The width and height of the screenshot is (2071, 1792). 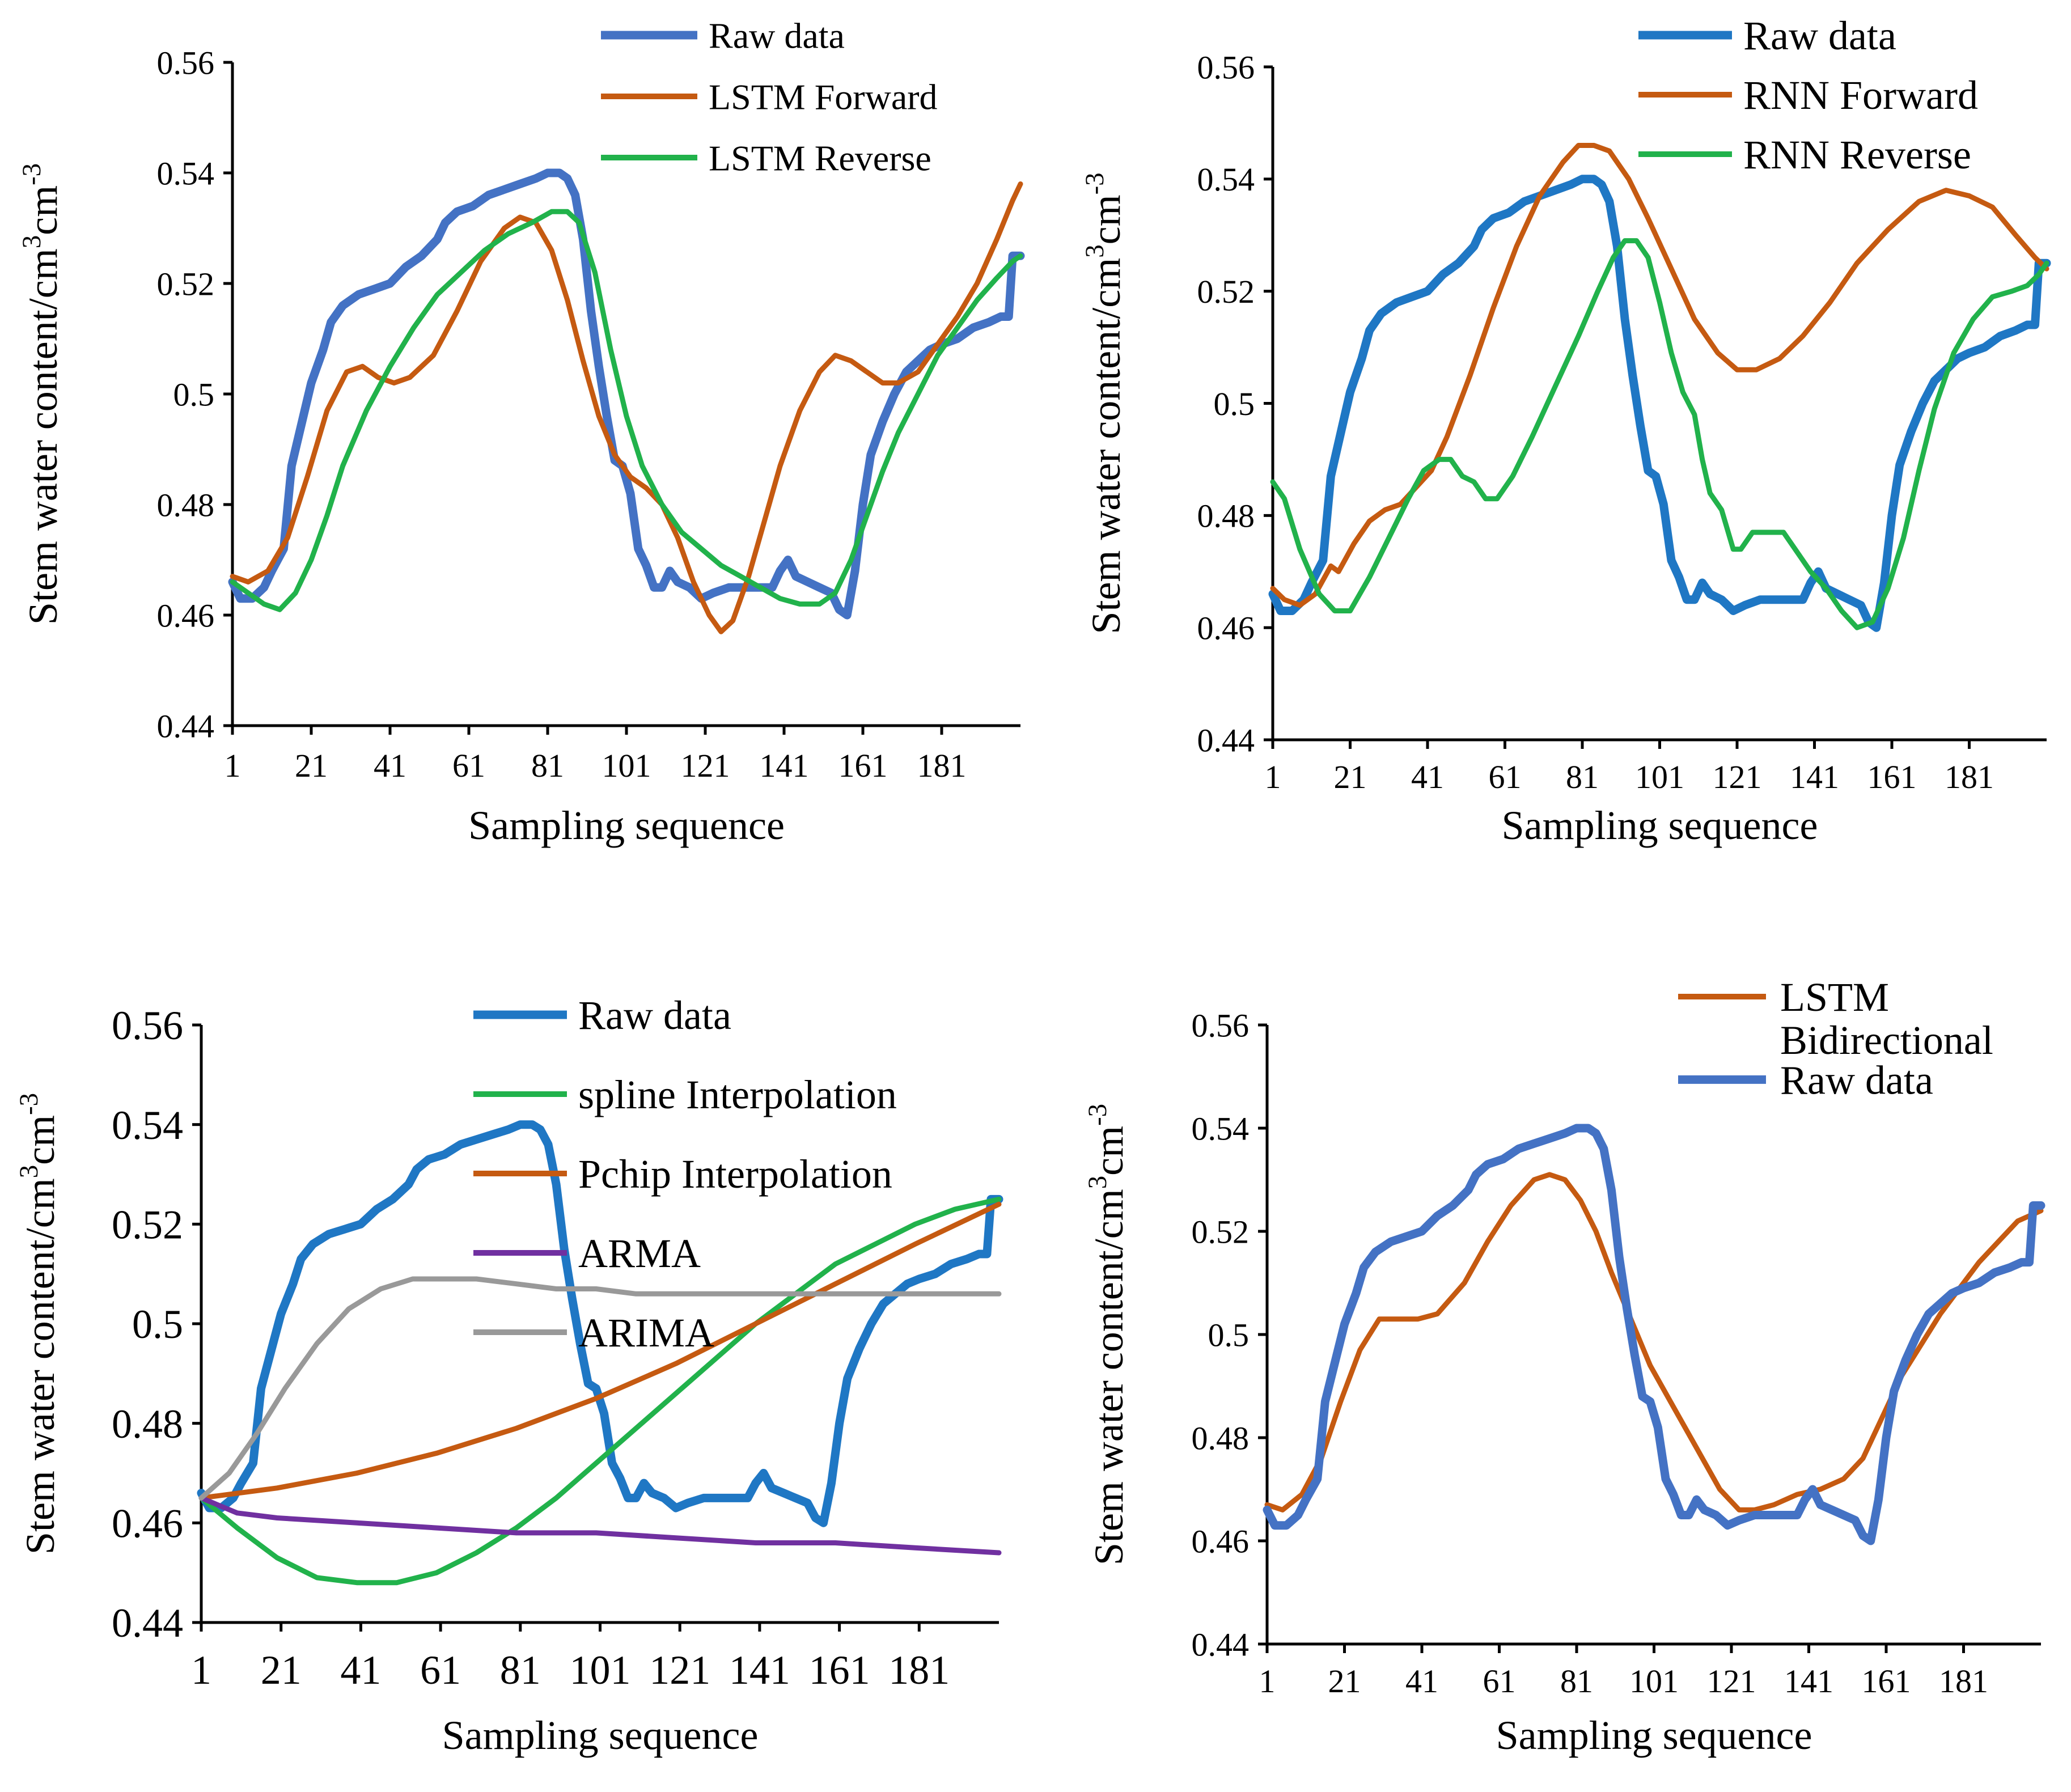 I want to click on series-line-spline-interpolation, so click(x=600, y=1391).